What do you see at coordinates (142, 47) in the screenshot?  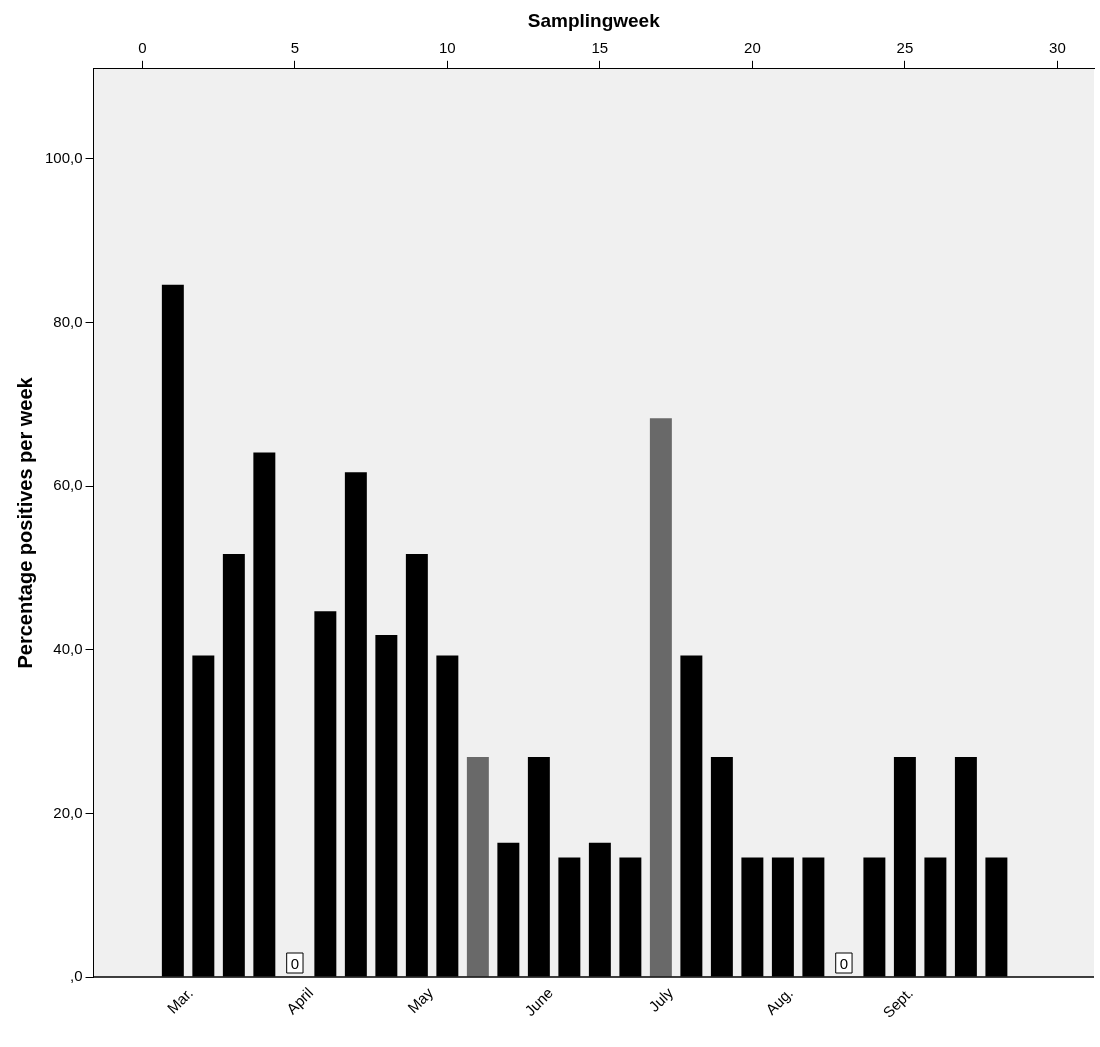 I see `x-tick-label: 0` at bounding box center [142, 47].